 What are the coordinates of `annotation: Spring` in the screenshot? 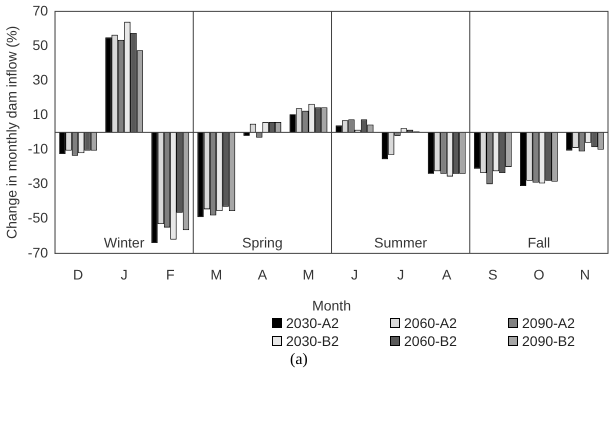 It's located at (262, 242).